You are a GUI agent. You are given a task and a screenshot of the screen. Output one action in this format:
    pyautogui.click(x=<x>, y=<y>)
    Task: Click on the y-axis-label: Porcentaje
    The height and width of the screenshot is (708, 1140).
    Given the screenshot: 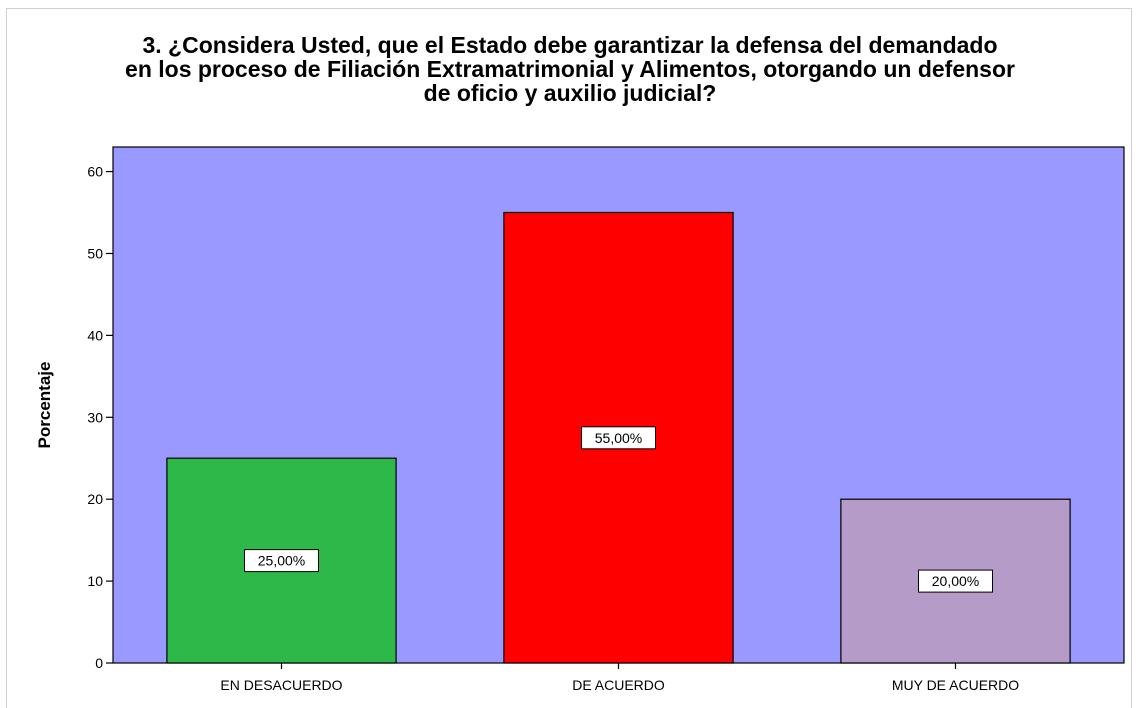 What is the action you would take?
    pyautogui.click(x=44, y=405)
    